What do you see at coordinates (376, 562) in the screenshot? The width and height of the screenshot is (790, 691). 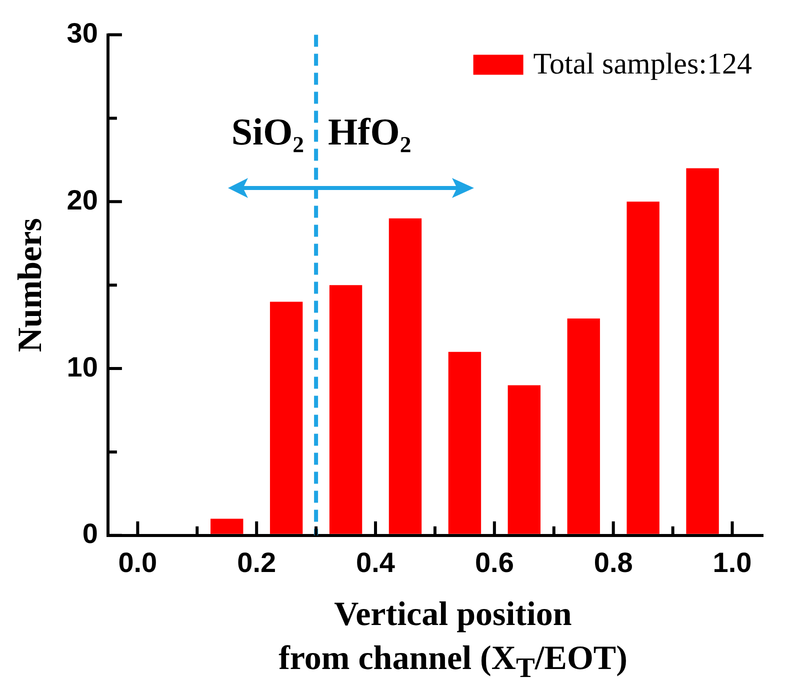 I see `x-tick-label: 0.4` at bounding box center [376, 562].